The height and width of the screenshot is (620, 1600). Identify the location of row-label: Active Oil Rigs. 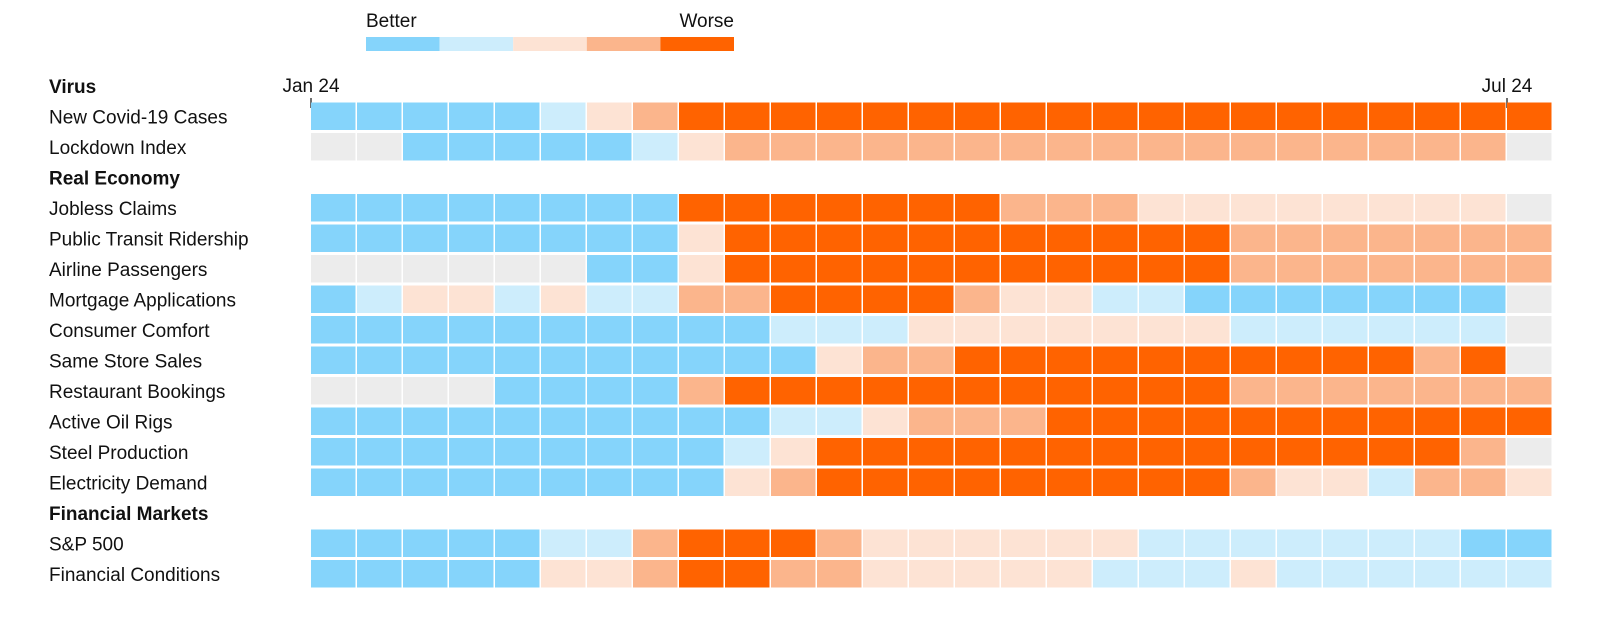
(111, 423).